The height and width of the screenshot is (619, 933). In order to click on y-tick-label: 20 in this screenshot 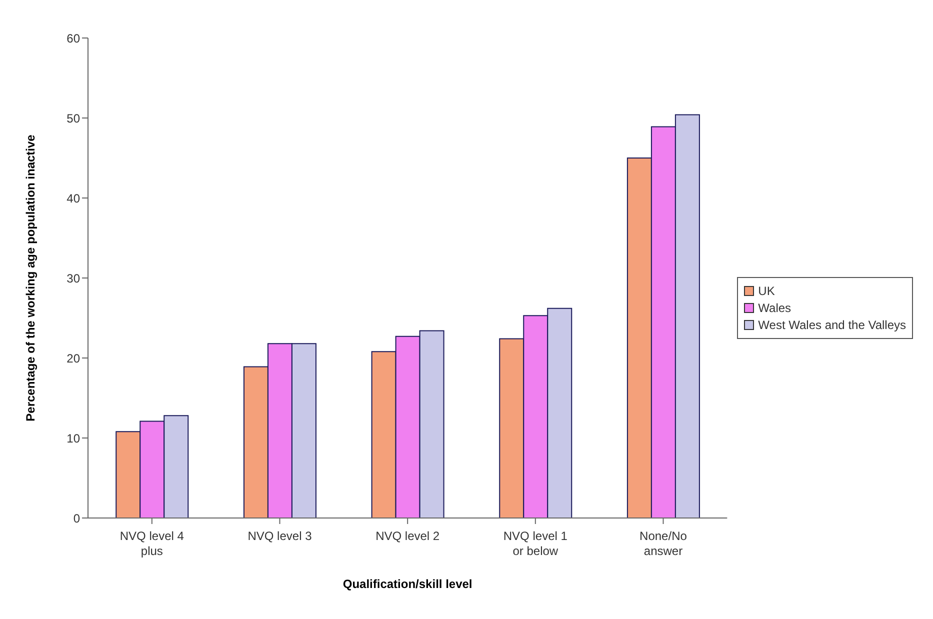, I will do `click(73, 358)`.